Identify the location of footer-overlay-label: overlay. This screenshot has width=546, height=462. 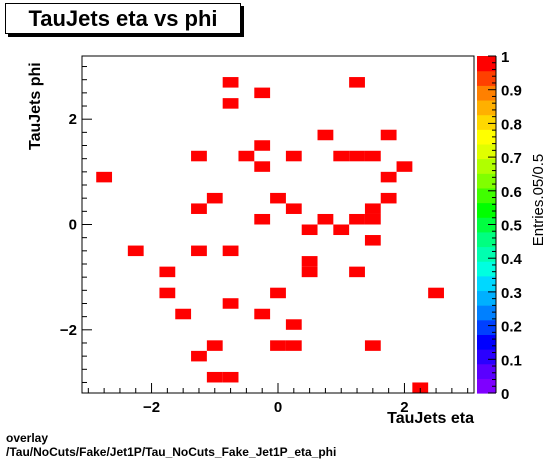
(27, 438).